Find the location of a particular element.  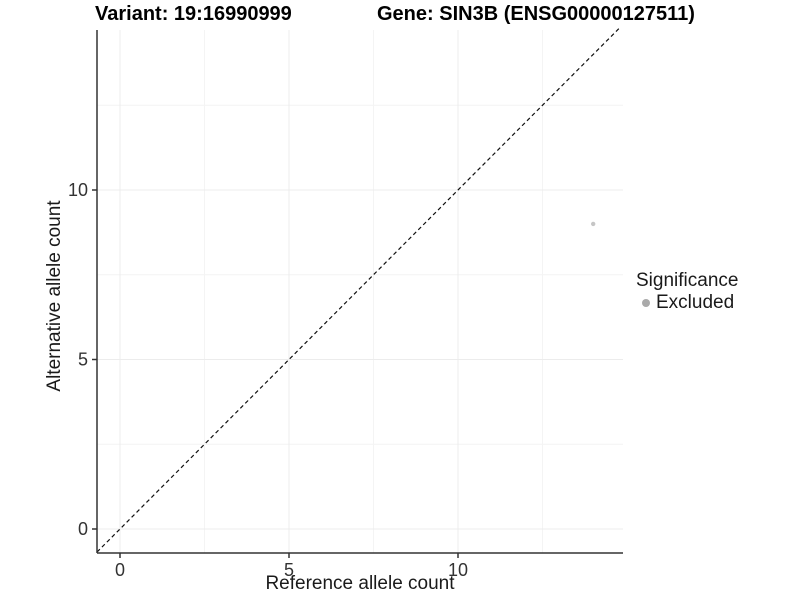

legend-entry-excluded: Excluded is located at coordinates (687, 303).